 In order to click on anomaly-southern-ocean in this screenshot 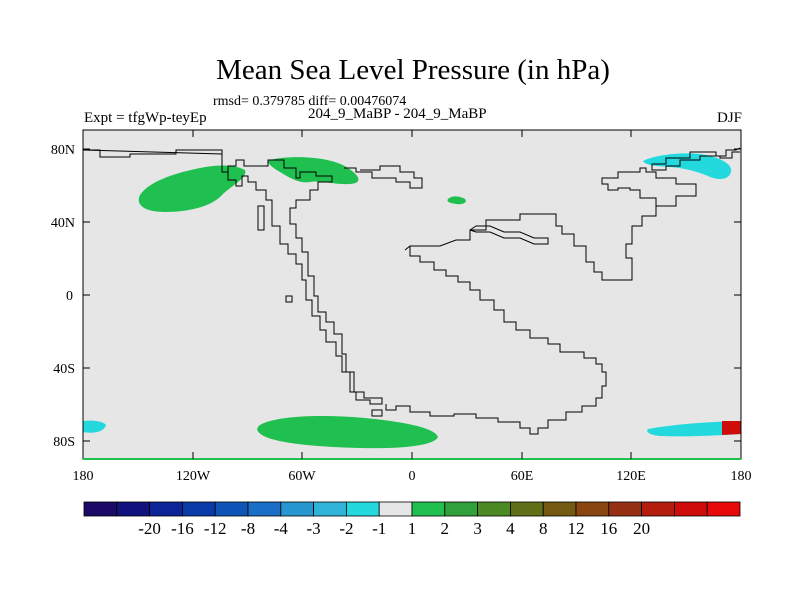, I will do `click(347, 432)`.